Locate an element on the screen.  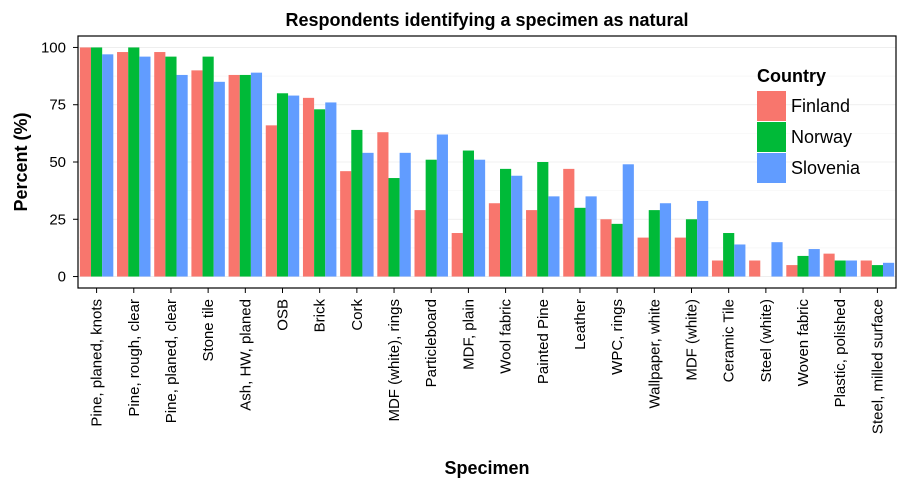
y-tick-label: 0 is located at coordinates (62, 277).